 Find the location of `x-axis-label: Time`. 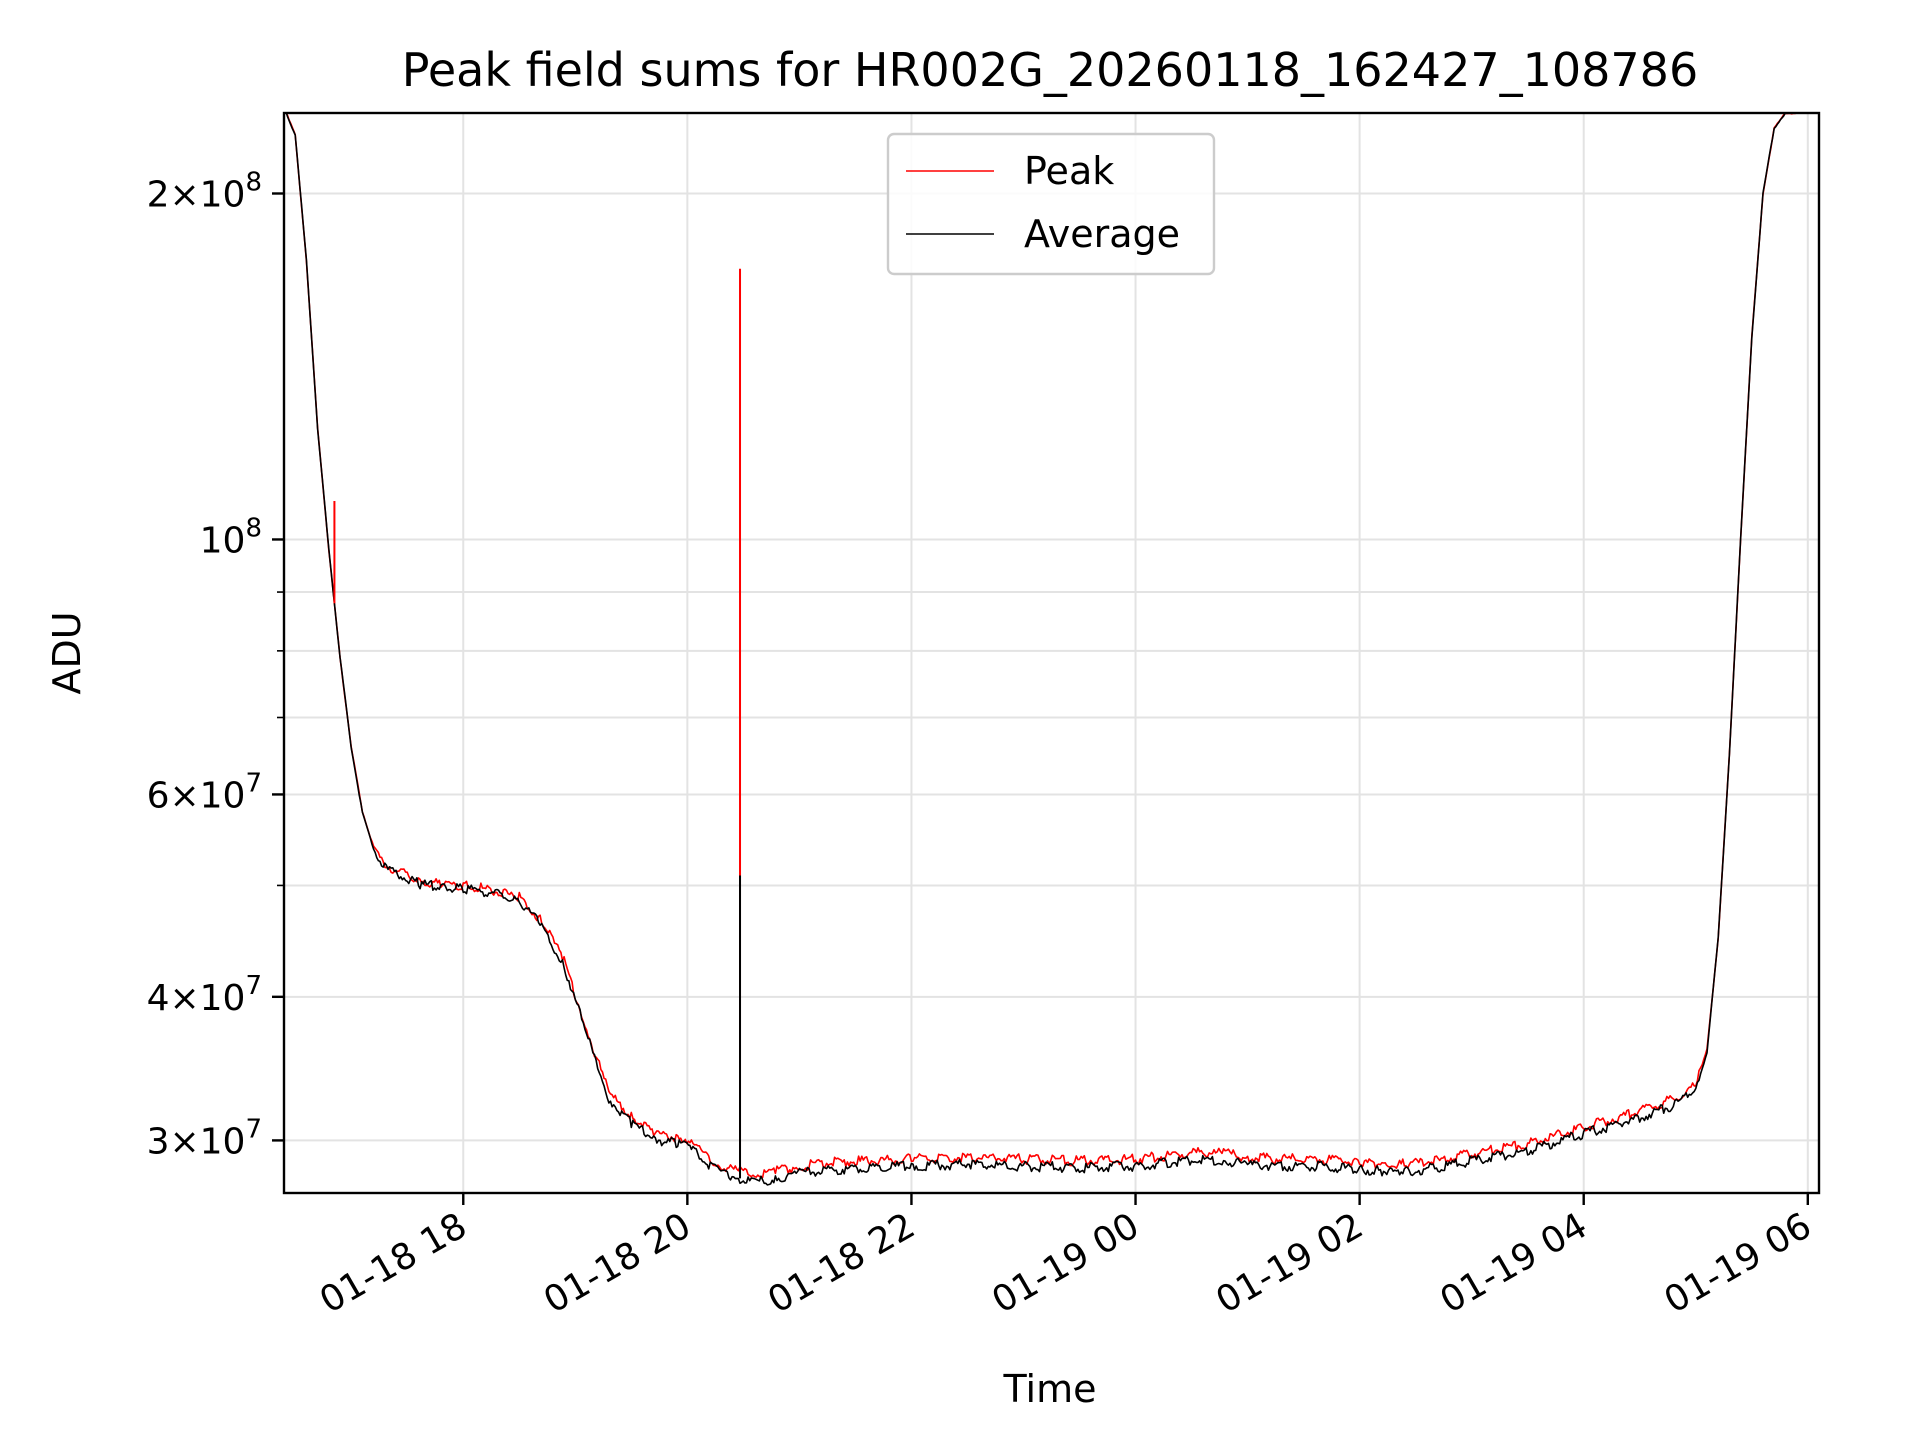

x-axis-label: Time is located at coordinates (1050, 1389).